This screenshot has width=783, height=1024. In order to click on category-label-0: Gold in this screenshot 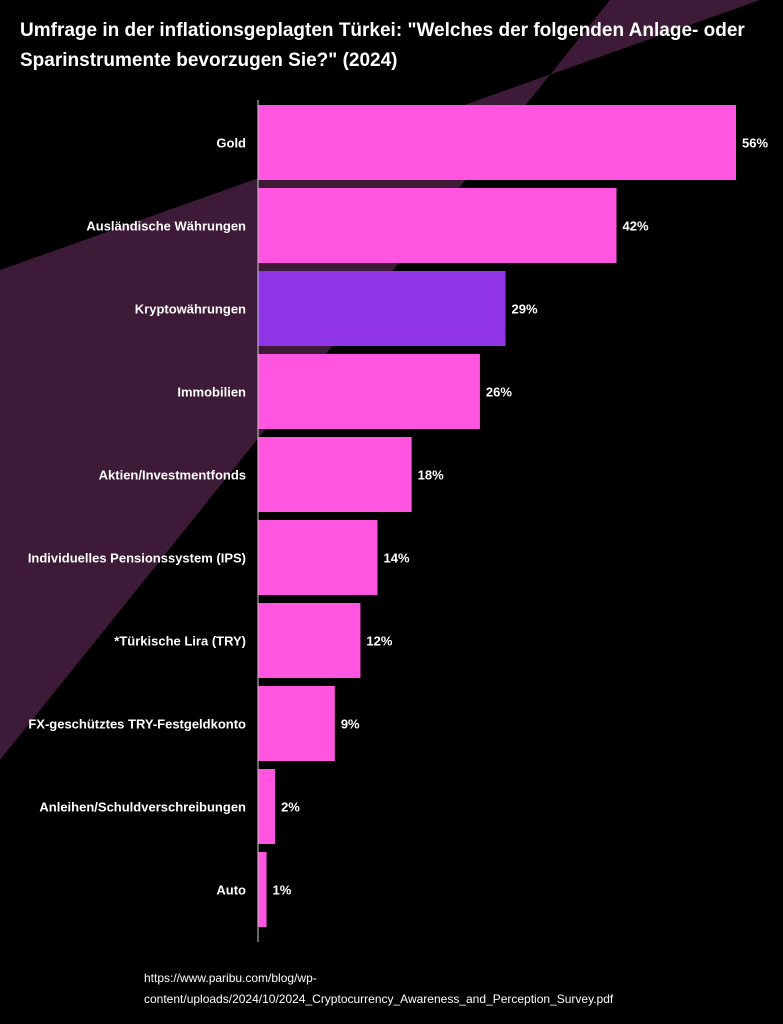, I will do `click(231, 143)`.